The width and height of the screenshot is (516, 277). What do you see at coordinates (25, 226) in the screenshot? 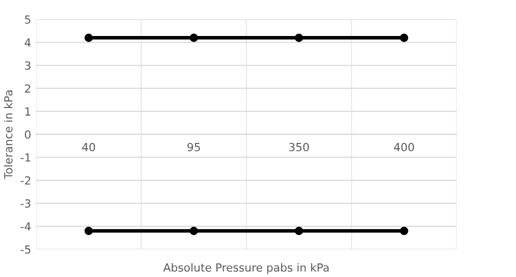
I see `y-tick-label: -4` at bounding box center [25, 226].